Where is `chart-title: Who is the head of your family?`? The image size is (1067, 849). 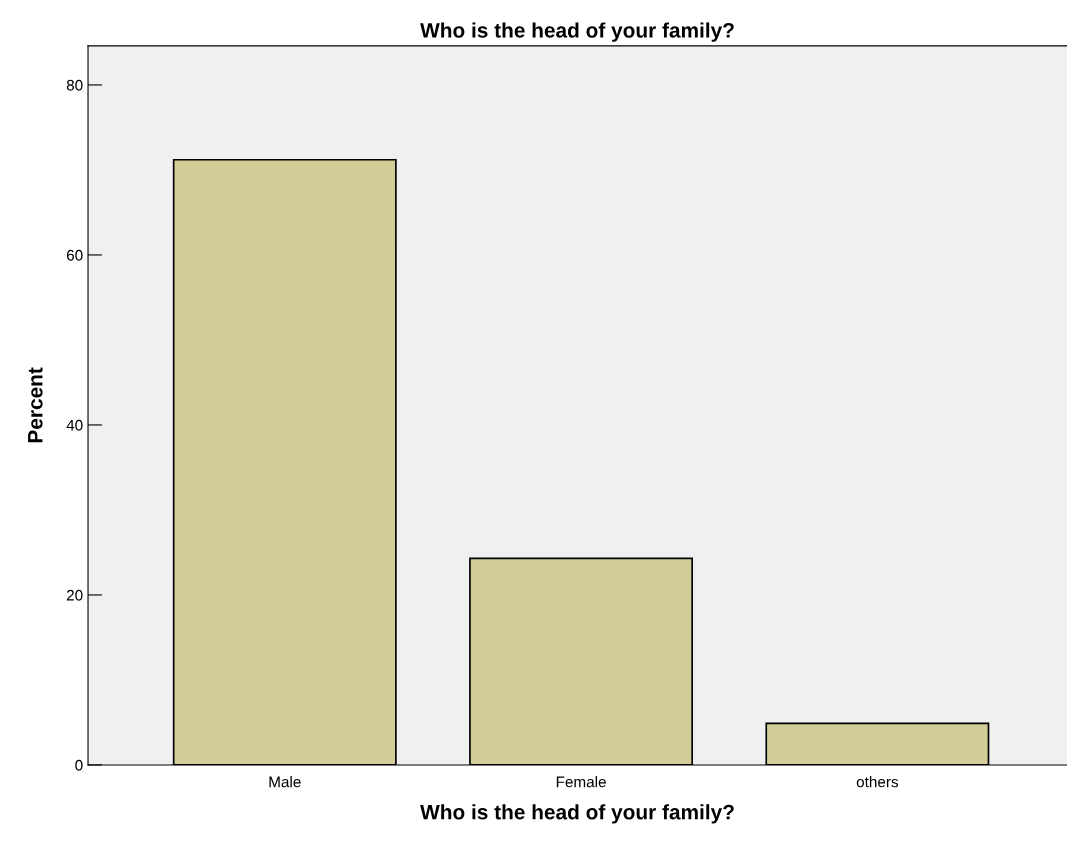
chart-title: Who is the head of your family? is located at coordinates (577, 32).